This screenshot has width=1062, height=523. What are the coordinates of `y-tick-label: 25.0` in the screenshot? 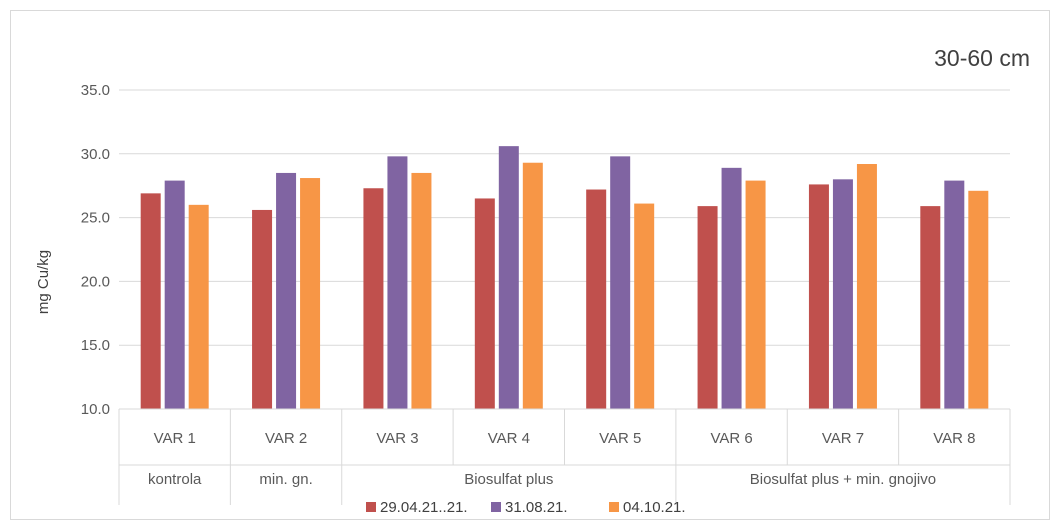 It's located at (95, 218).